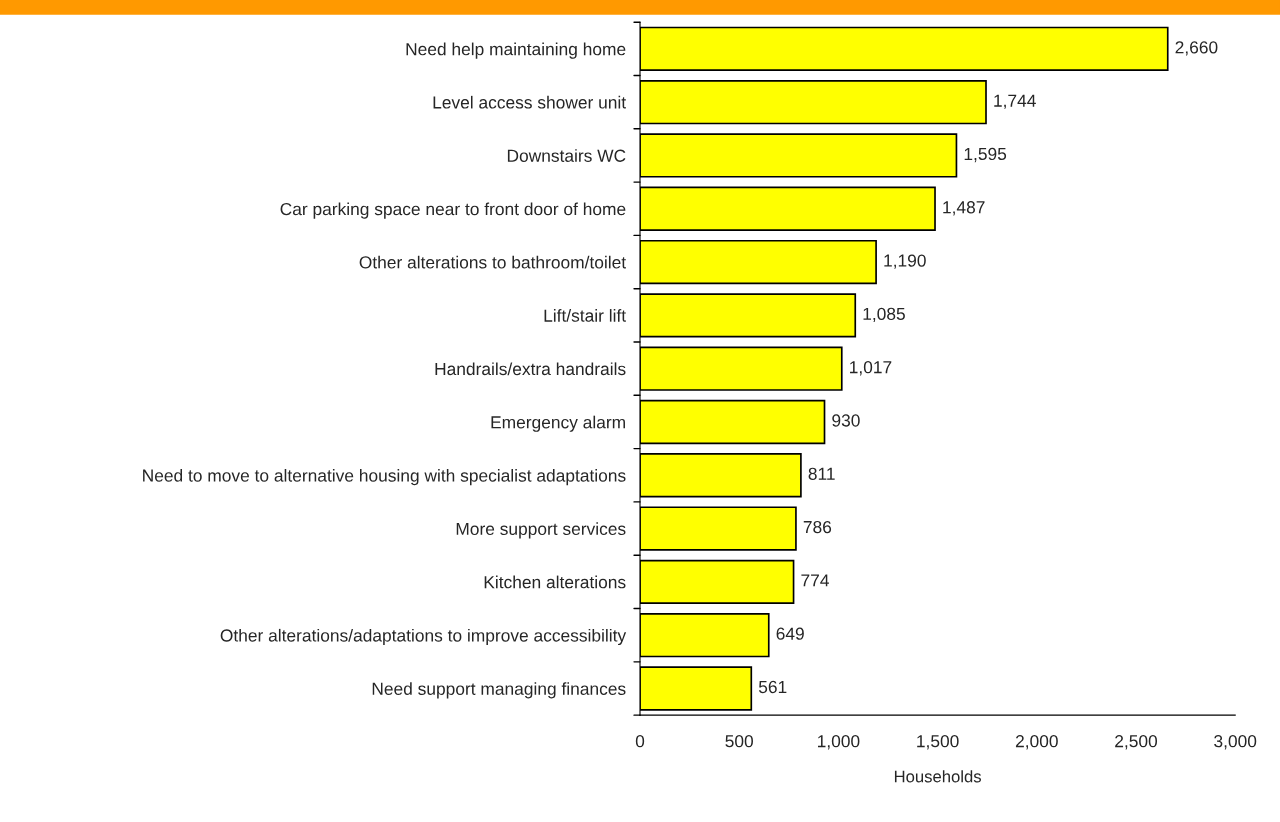 Image resolution: width=1280 pixels, height=822 pixels. What do you see at coordinates (884, 315) in the screenshot?
I see `data-label: 1,085` at bounding box center [884, 315].